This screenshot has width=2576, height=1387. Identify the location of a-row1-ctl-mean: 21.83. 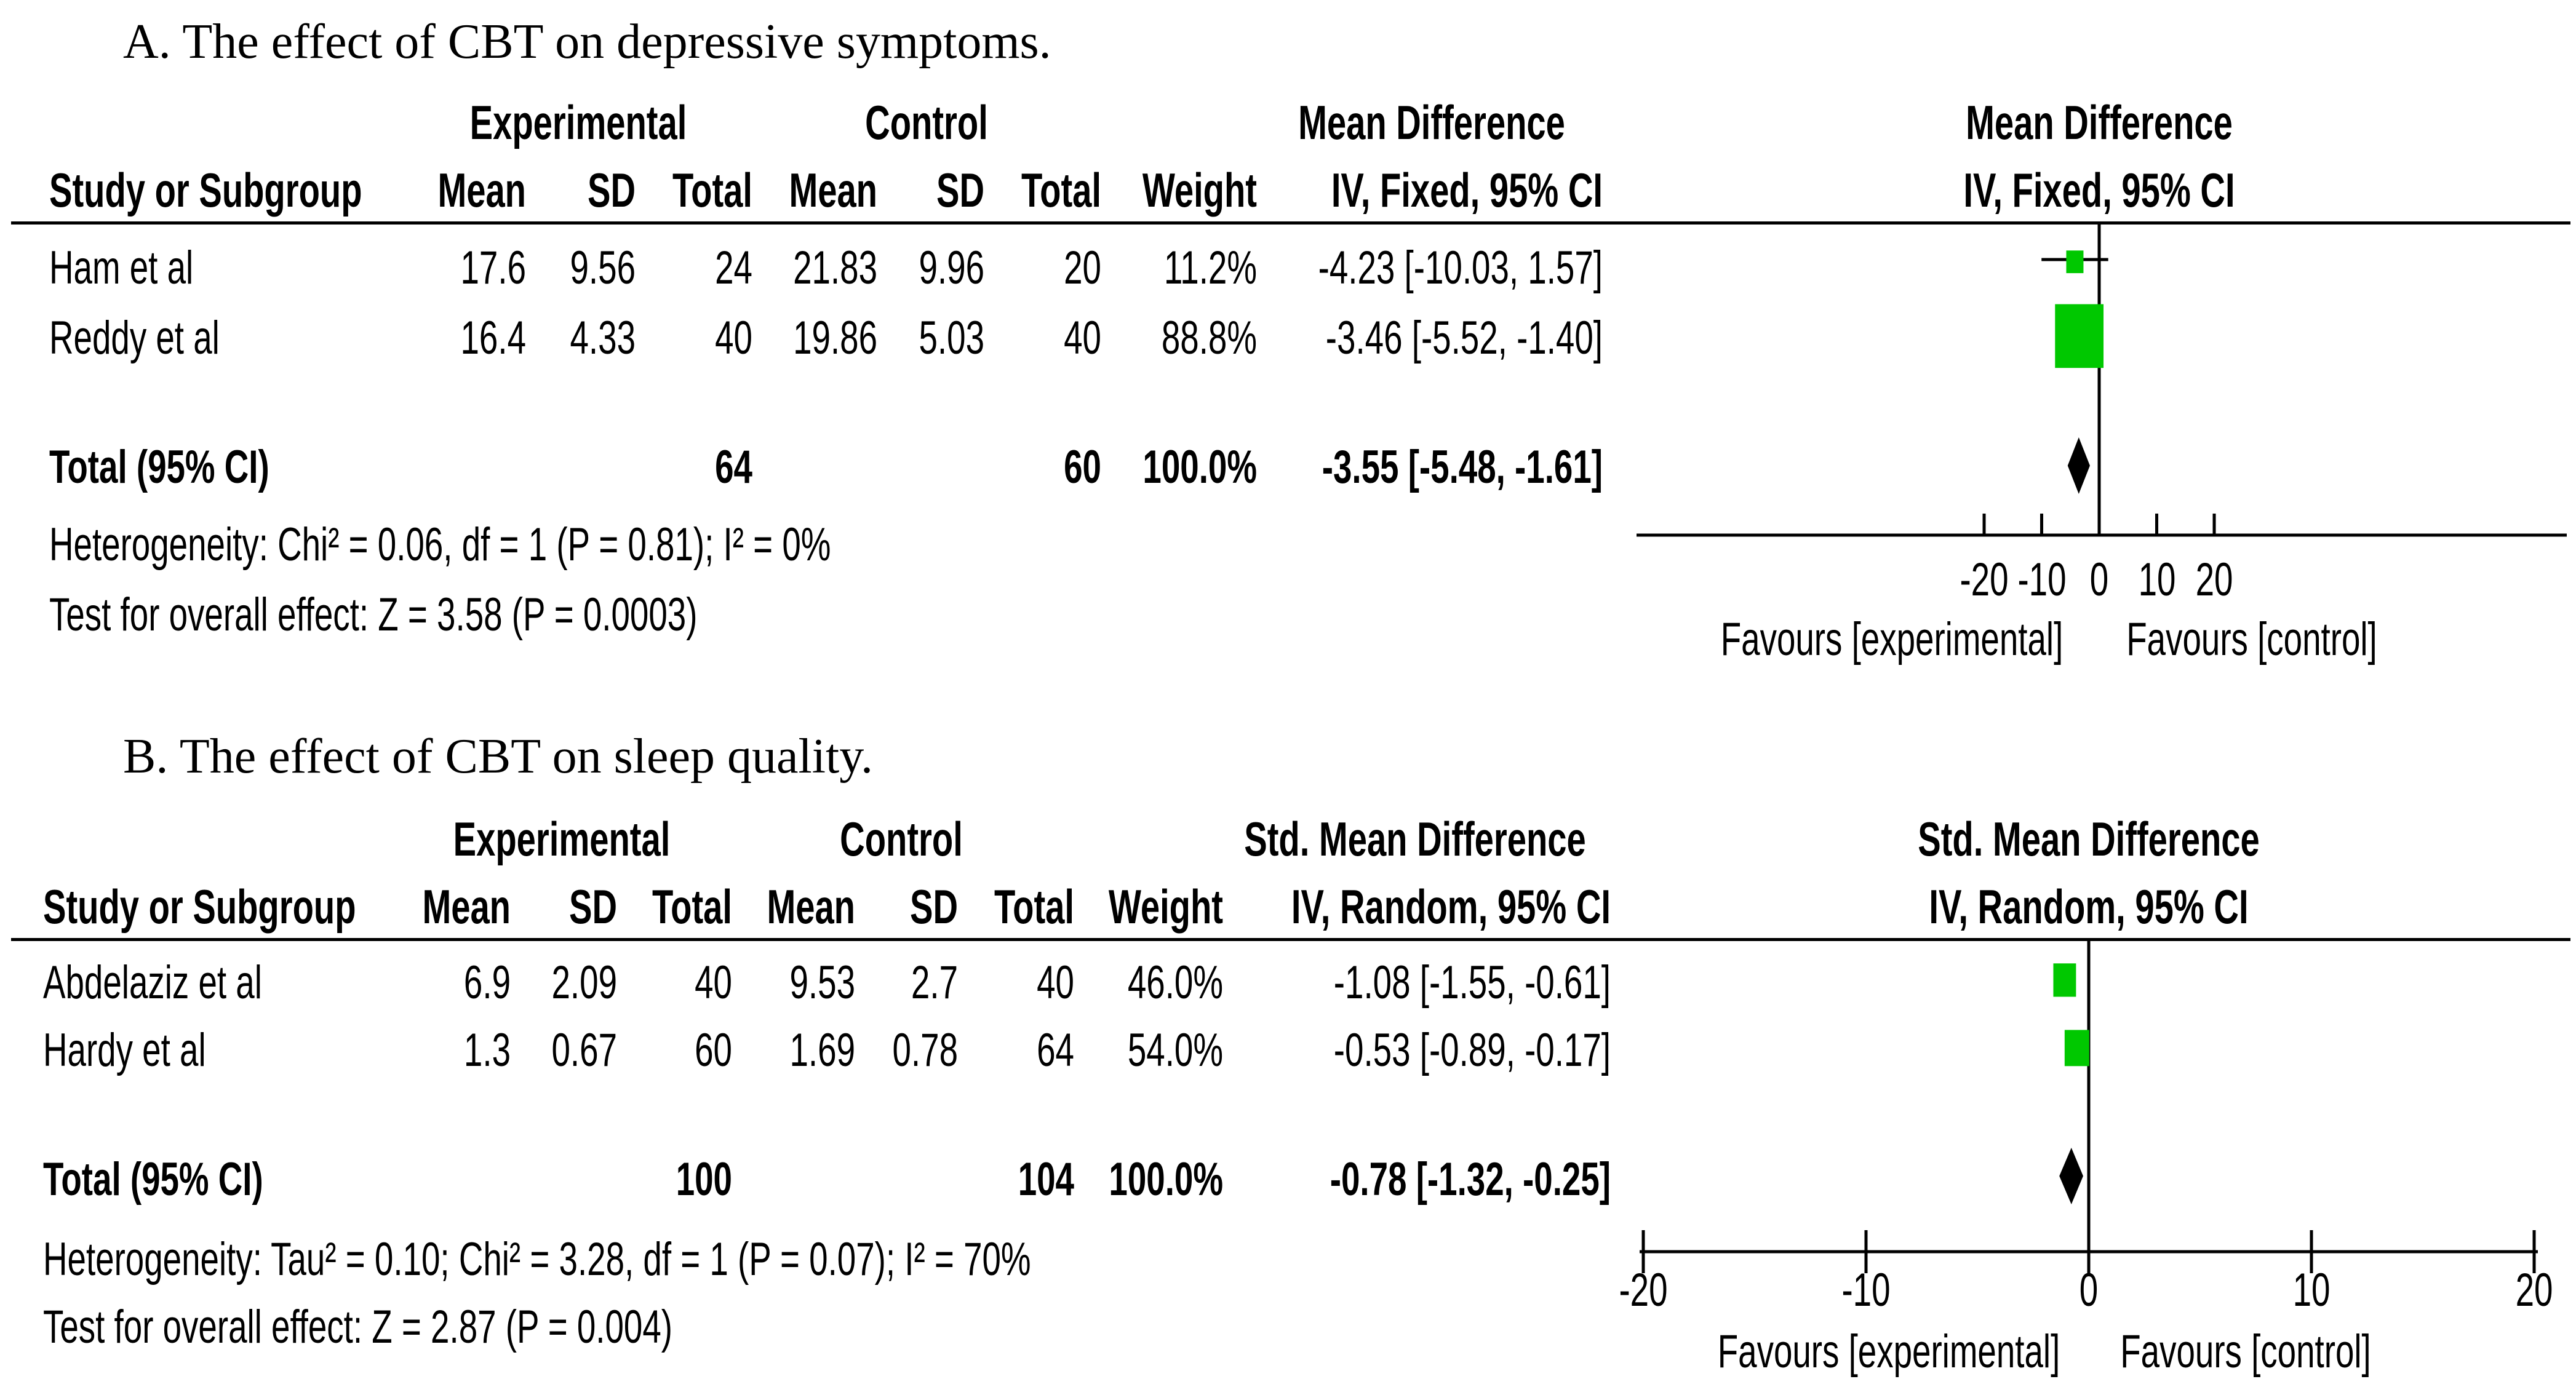
(835, 268).